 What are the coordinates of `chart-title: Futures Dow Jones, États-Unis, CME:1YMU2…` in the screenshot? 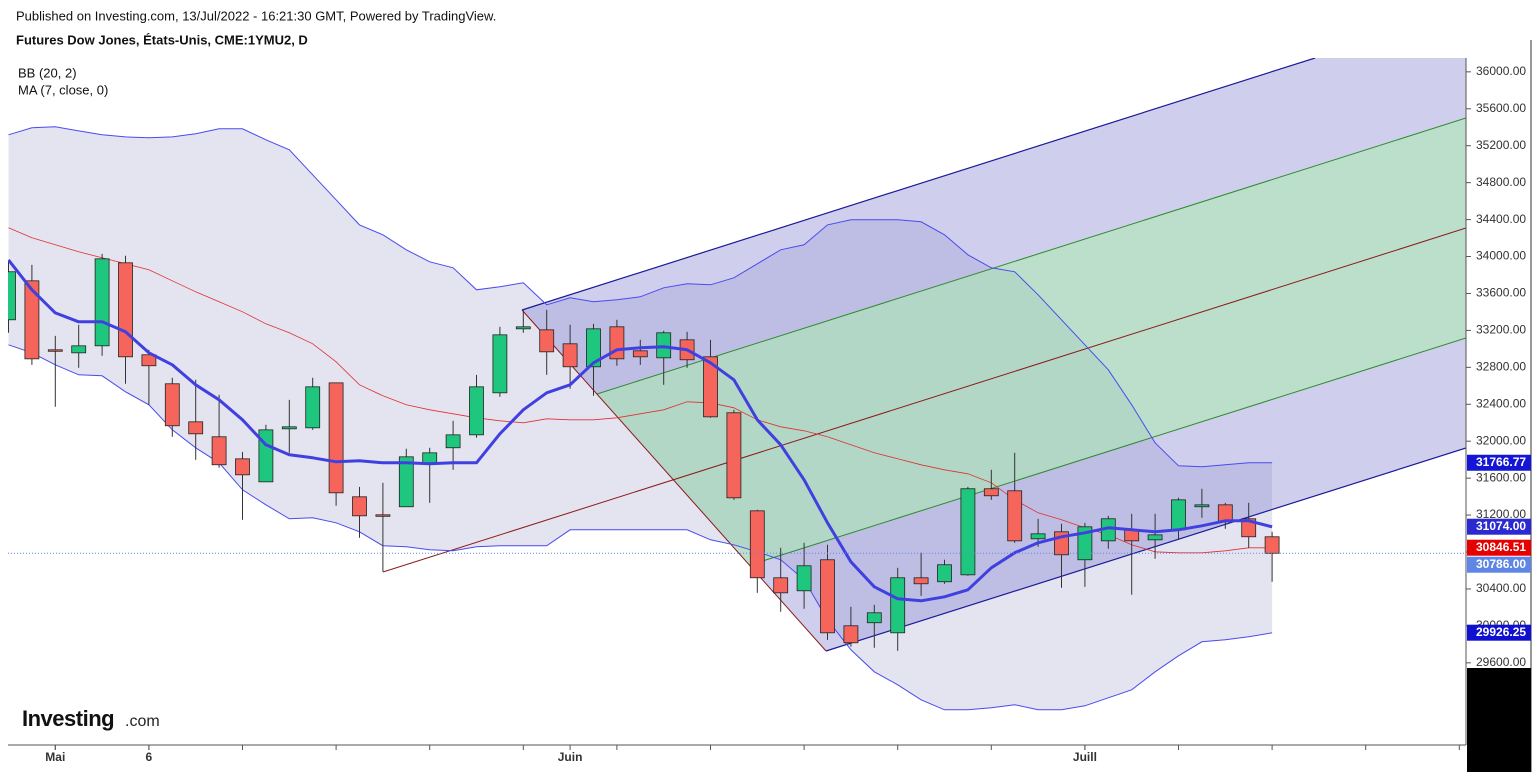 It's located at (162, 39).